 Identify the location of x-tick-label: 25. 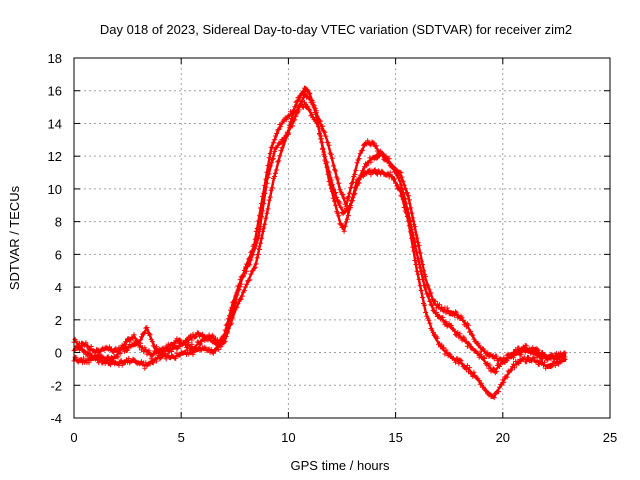
(610, 437).